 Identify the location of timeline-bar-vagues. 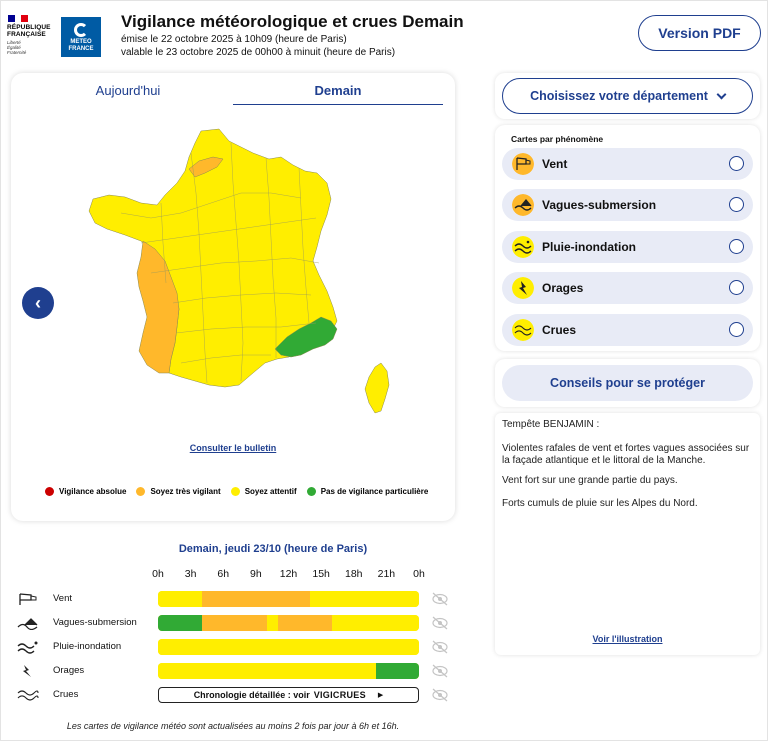
(288, 623).